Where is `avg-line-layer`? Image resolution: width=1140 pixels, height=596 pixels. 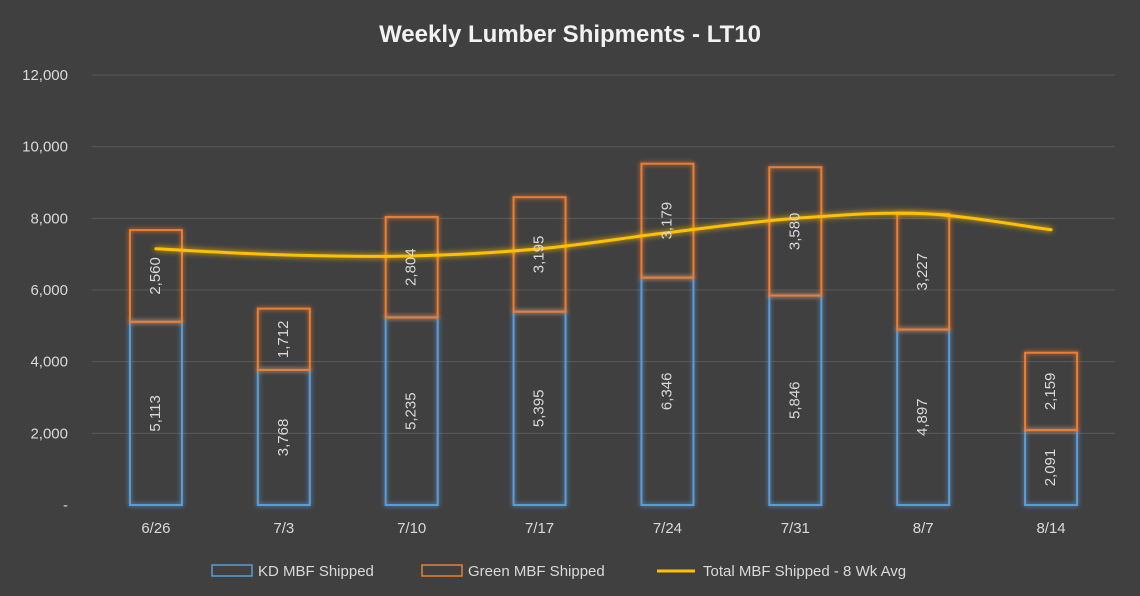
avg-line-layer is located at coordinates (603, 234).